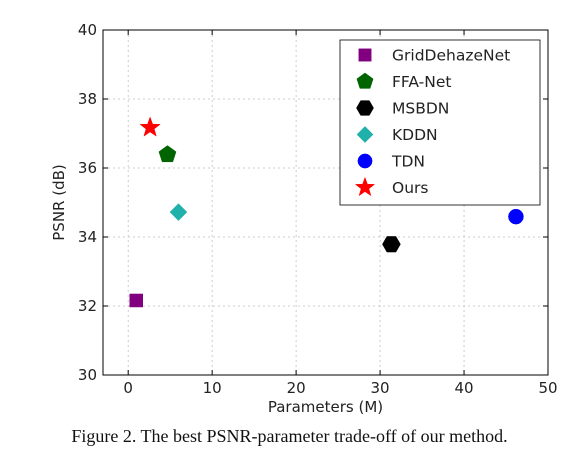 The width and height of the screenshot is (579, 461). Describe the element at coordinates (87, 99) in the screenshot. I see `y-tick-label: 38` at that location.